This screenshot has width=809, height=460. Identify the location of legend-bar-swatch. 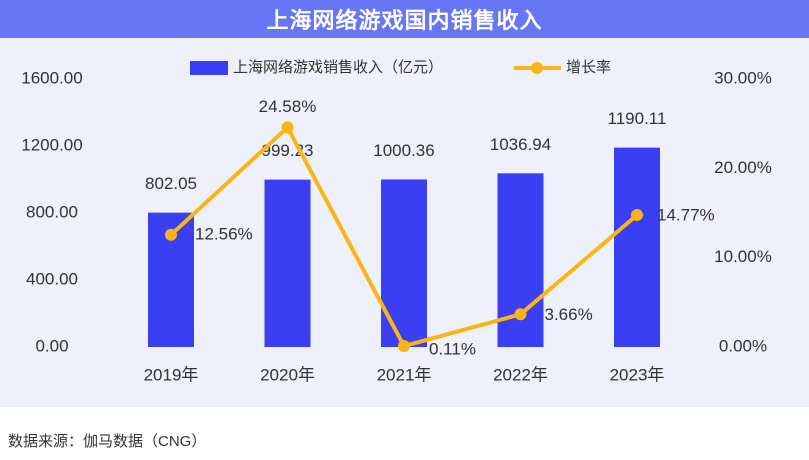
(209, 68).